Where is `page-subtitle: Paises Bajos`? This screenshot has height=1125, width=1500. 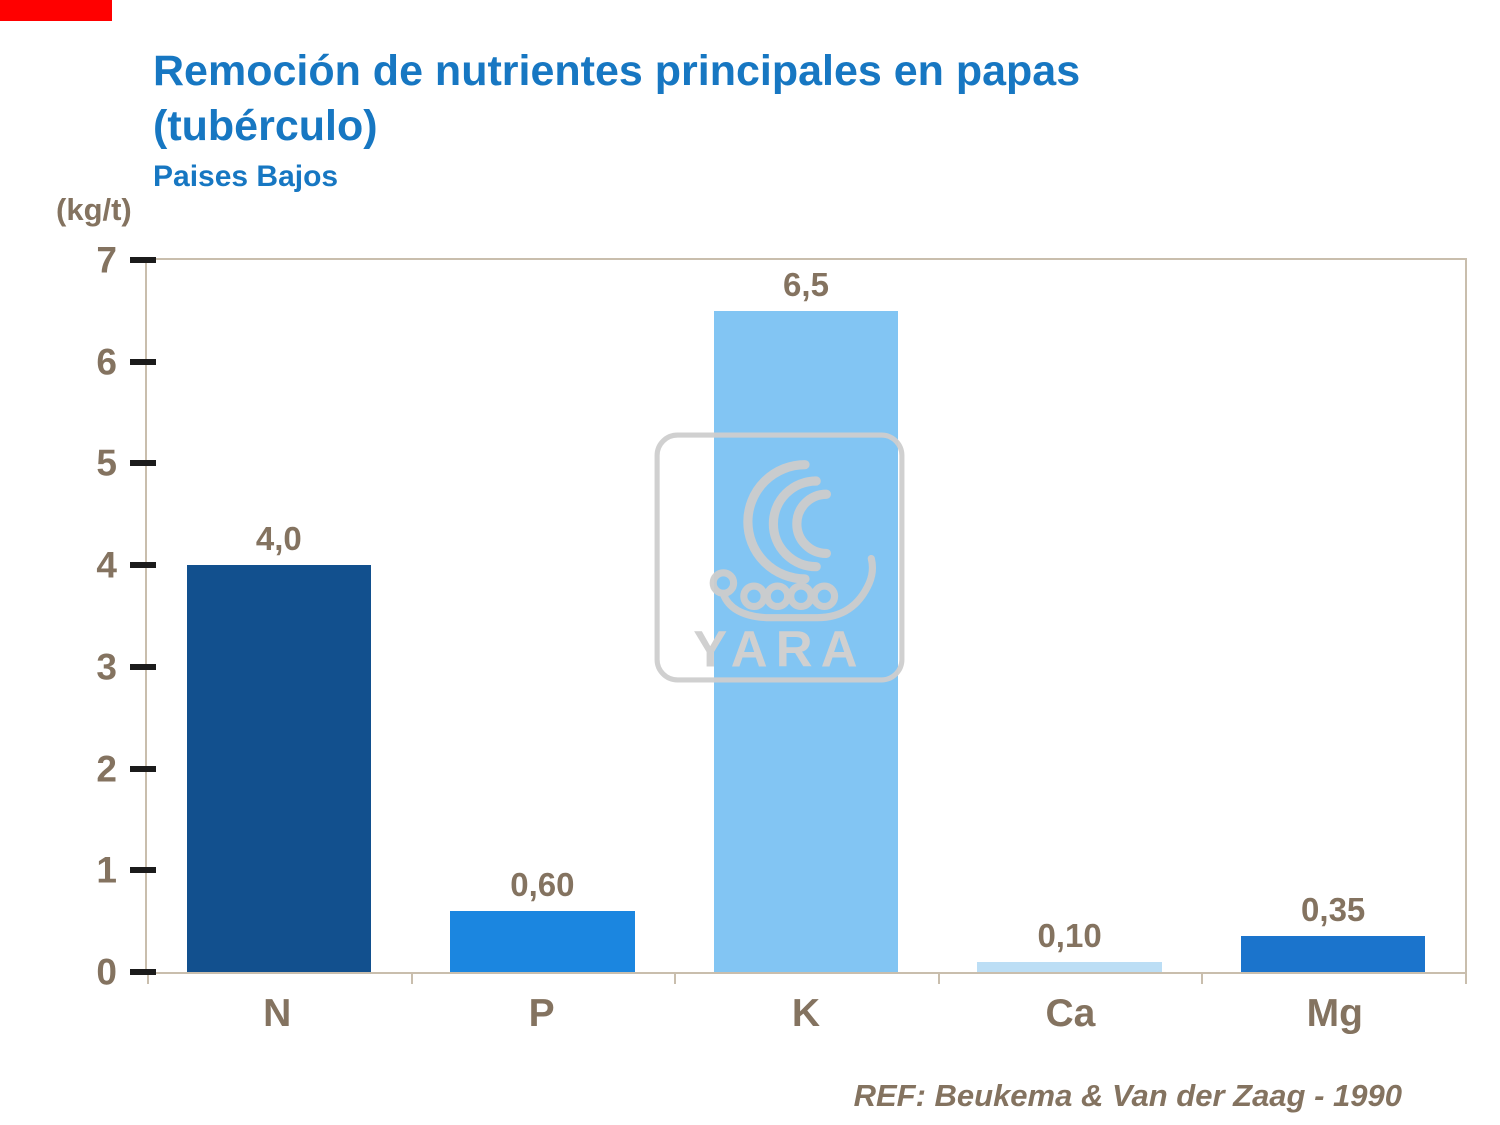
page-subtitle: Paises Bajos is located at coordinates (246, 177).